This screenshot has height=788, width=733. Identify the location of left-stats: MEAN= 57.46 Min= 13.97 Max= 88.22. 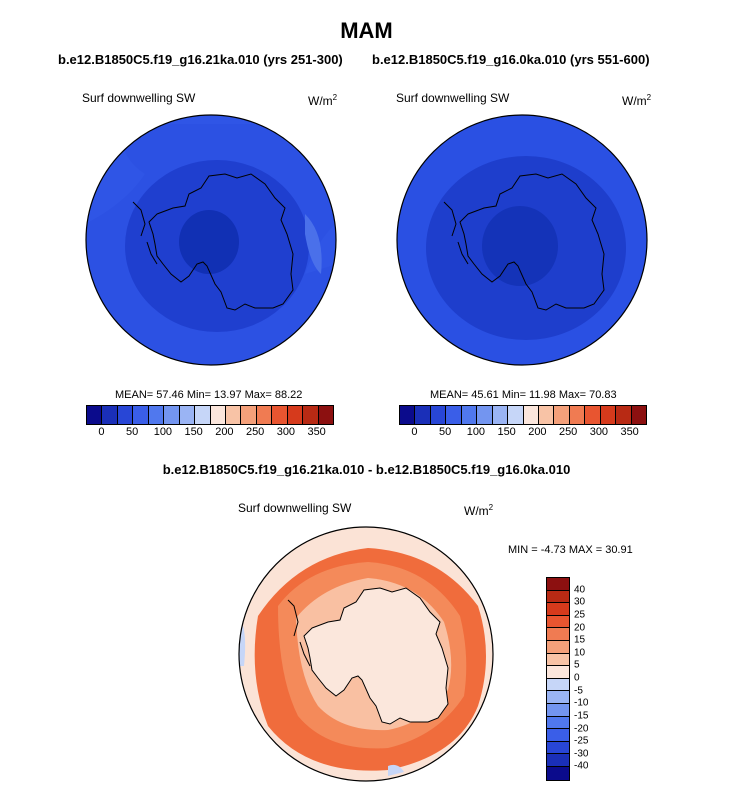
(209, 395).